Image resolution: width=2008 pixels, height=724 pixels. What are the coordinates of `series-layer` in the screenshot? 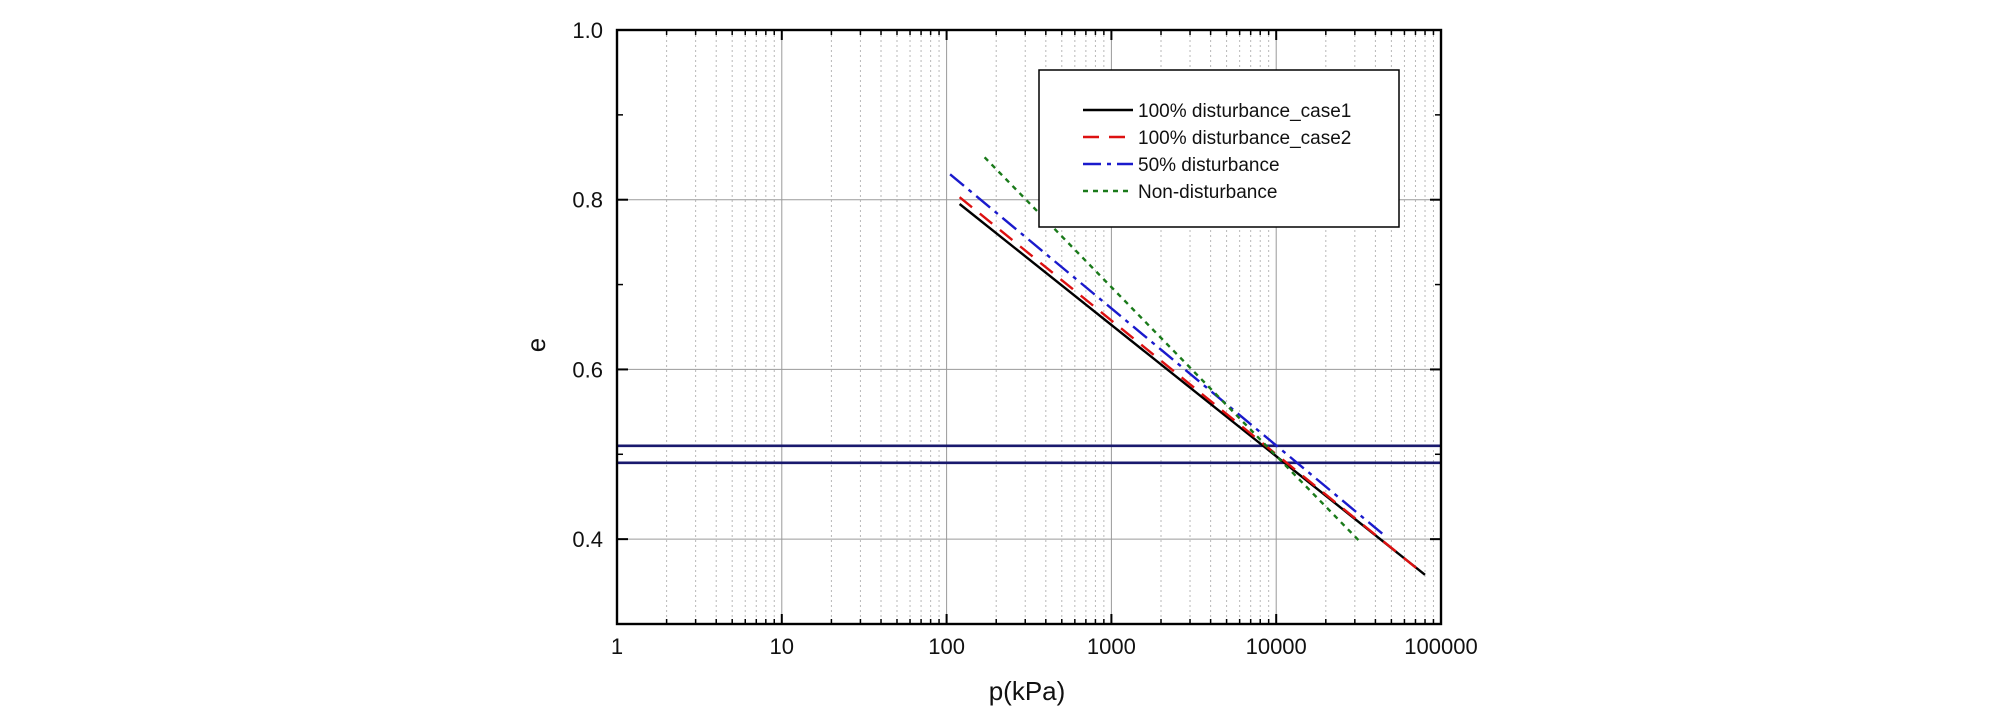 It's located at (1187, 366).